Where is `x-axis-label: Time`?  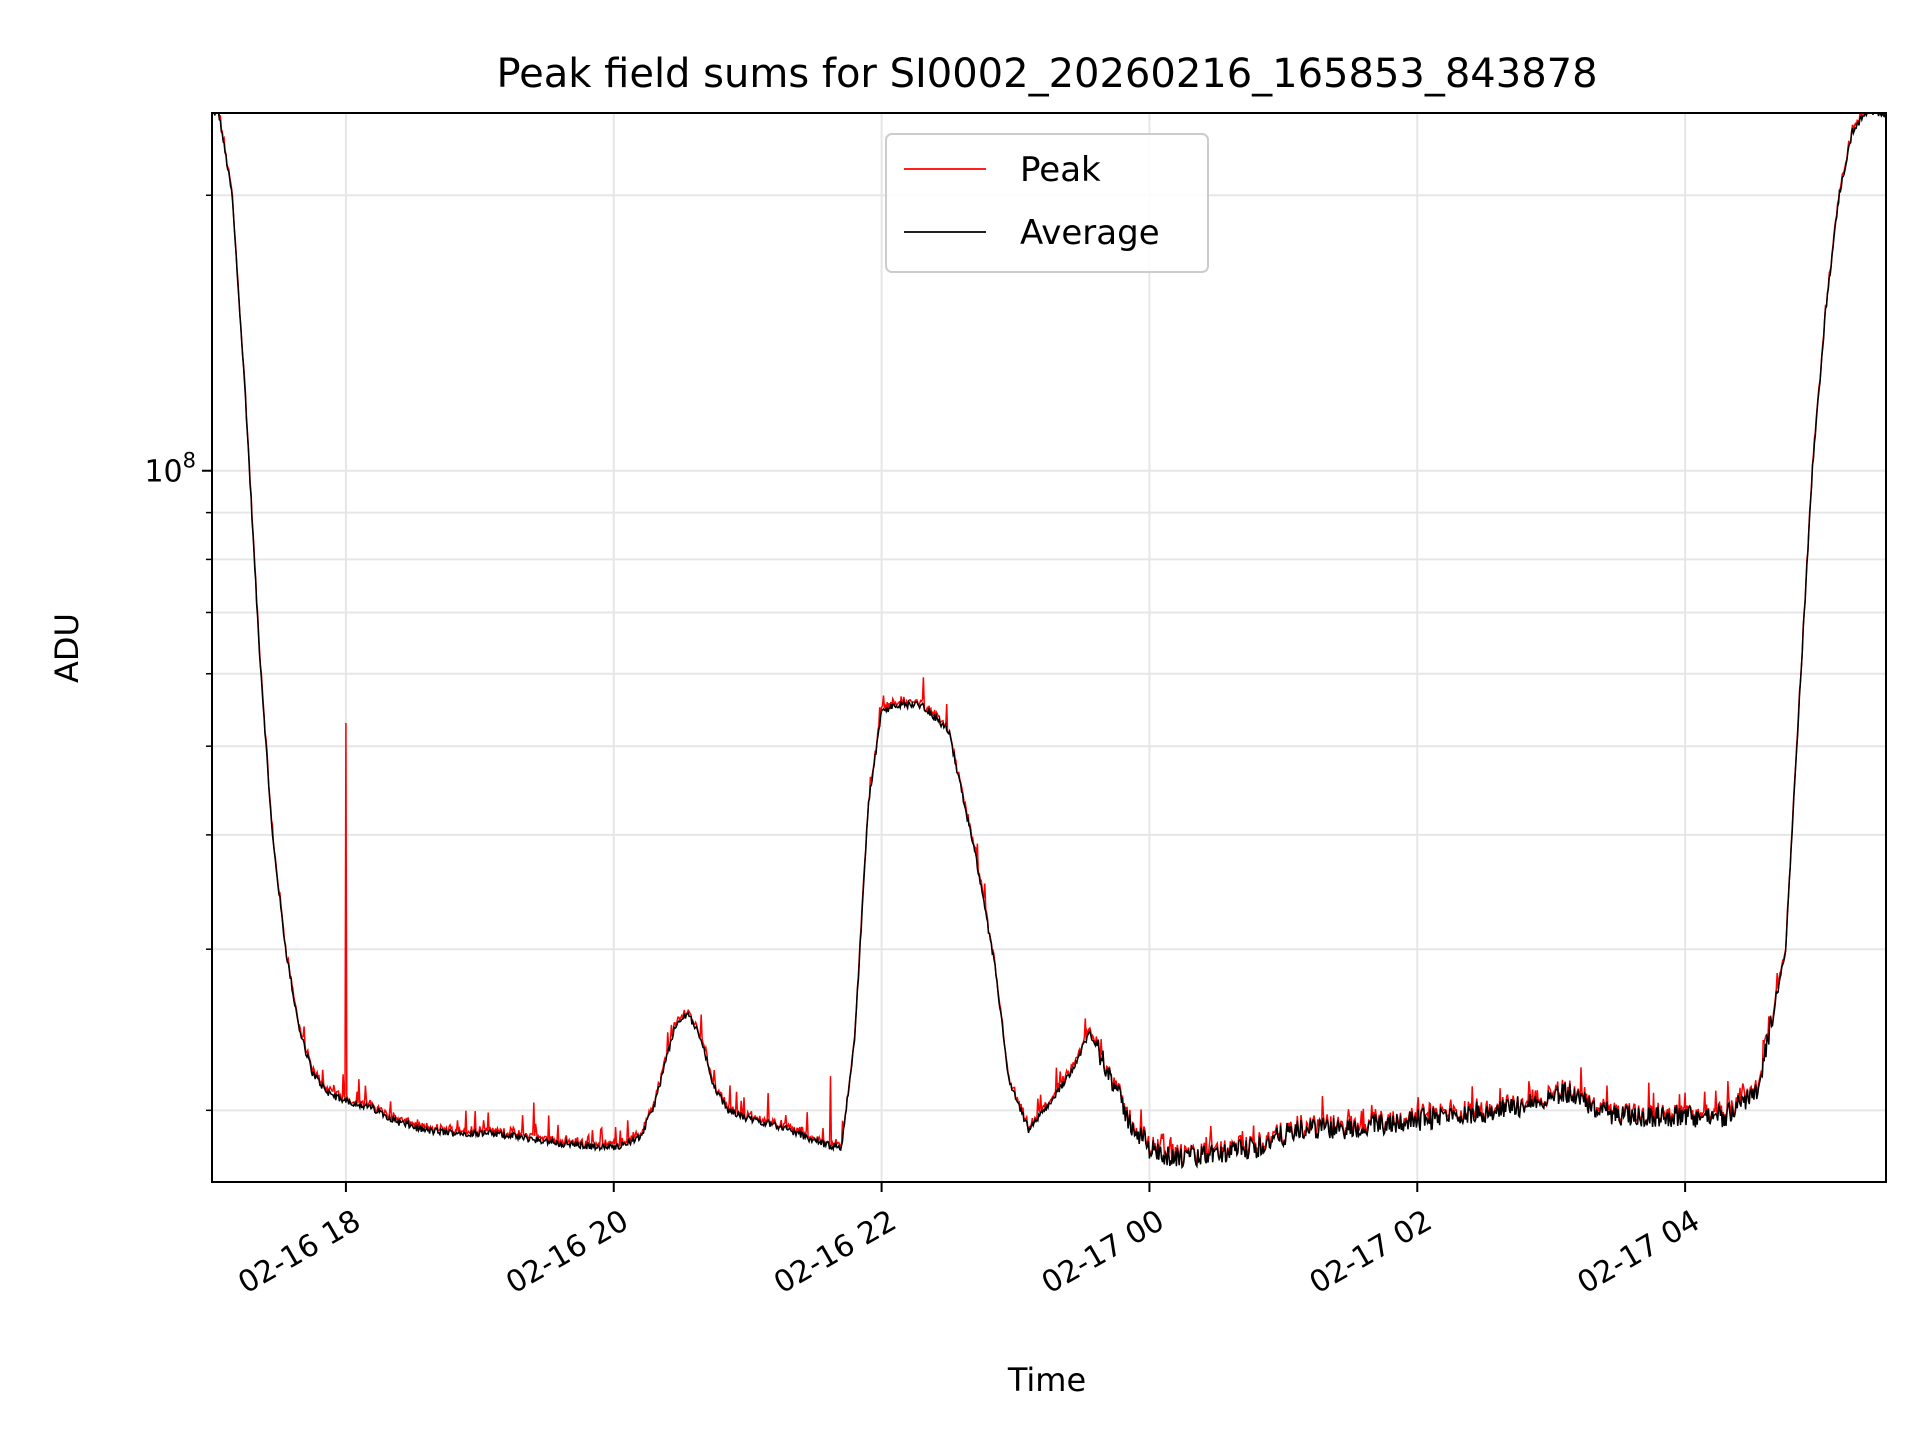
x-axis-label: Time is located at coordinates (1046, 1380).